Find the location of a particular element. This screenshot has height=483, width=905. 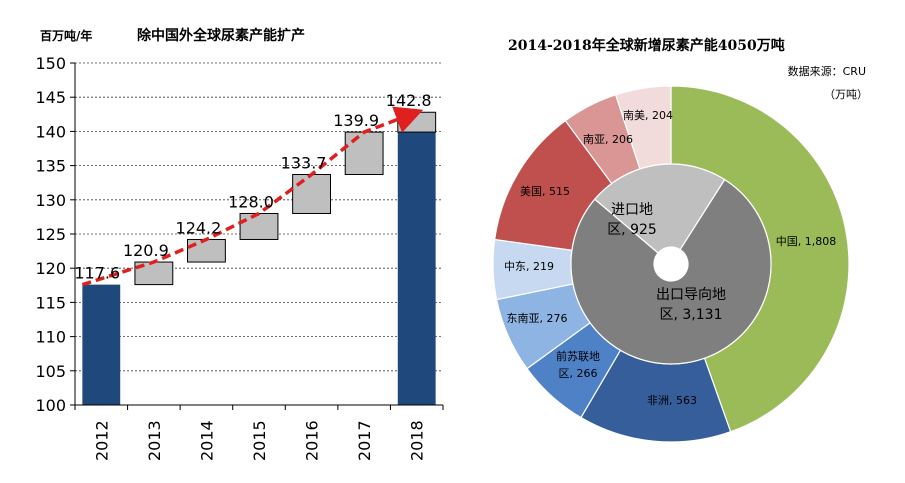

y-tick-label: 115 is located at coordinates (50, 302).